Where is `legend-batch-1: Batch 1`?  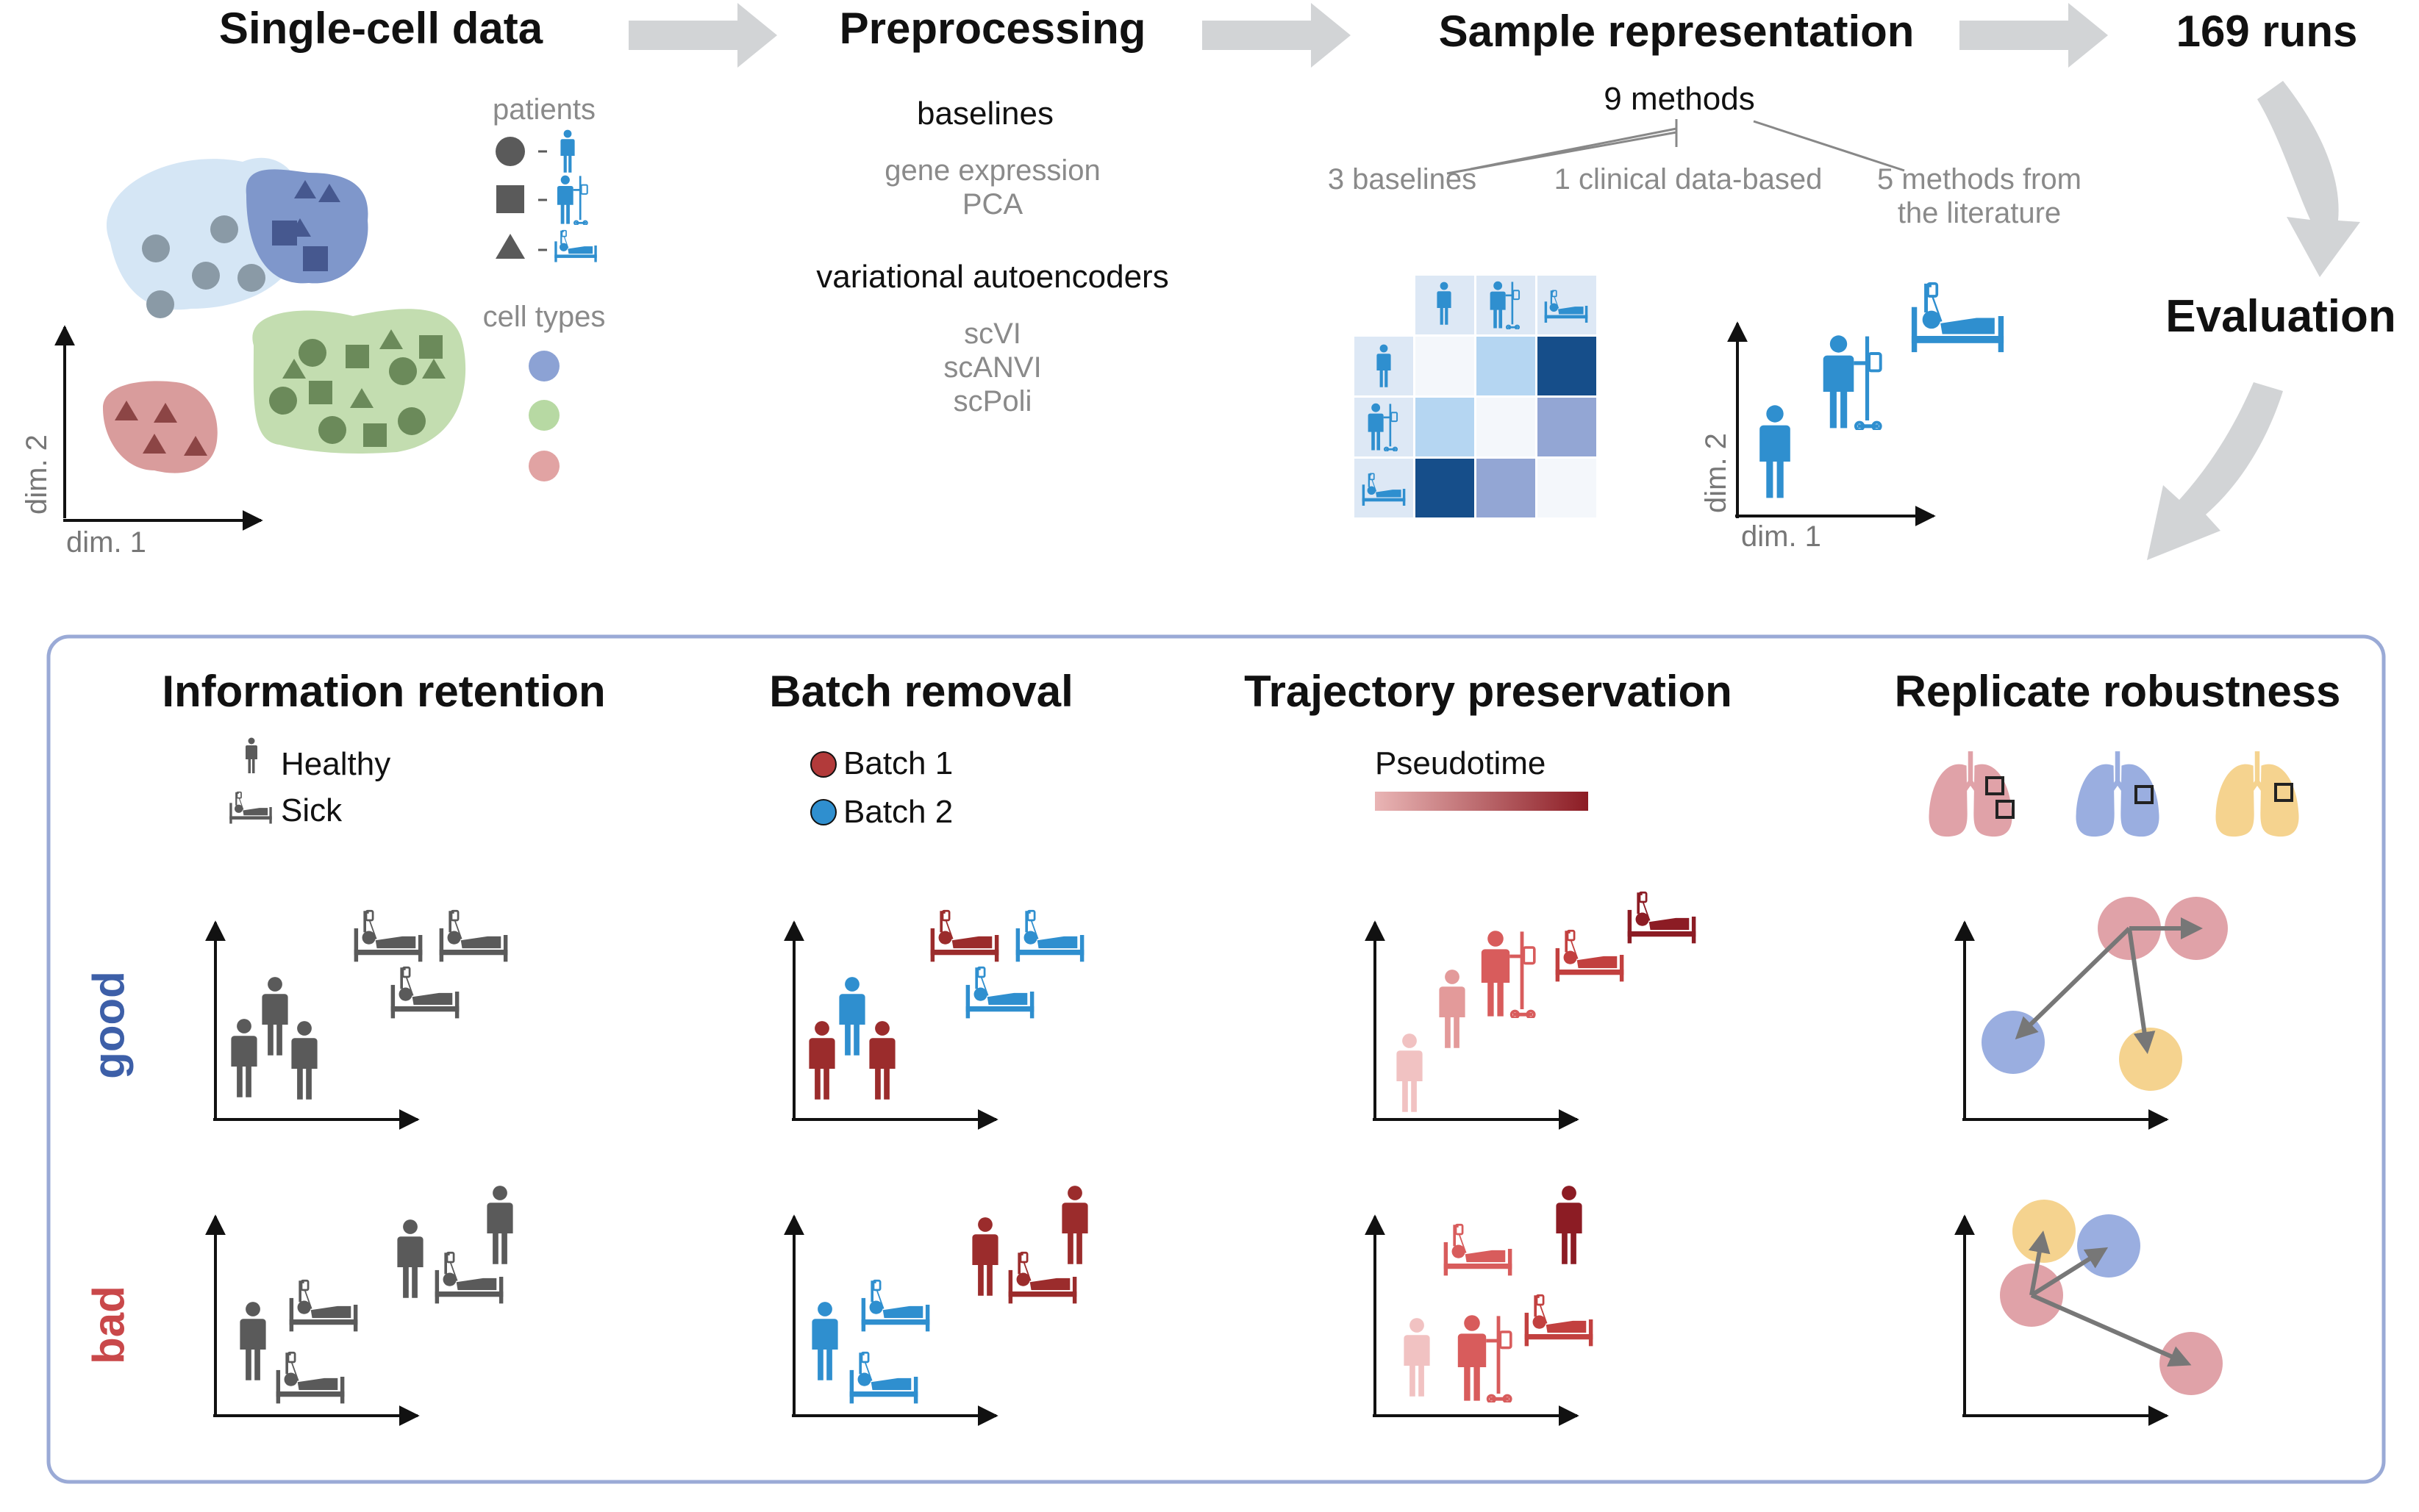
legend-batch-1: Batch 1 is located at coordinates (899, 763).